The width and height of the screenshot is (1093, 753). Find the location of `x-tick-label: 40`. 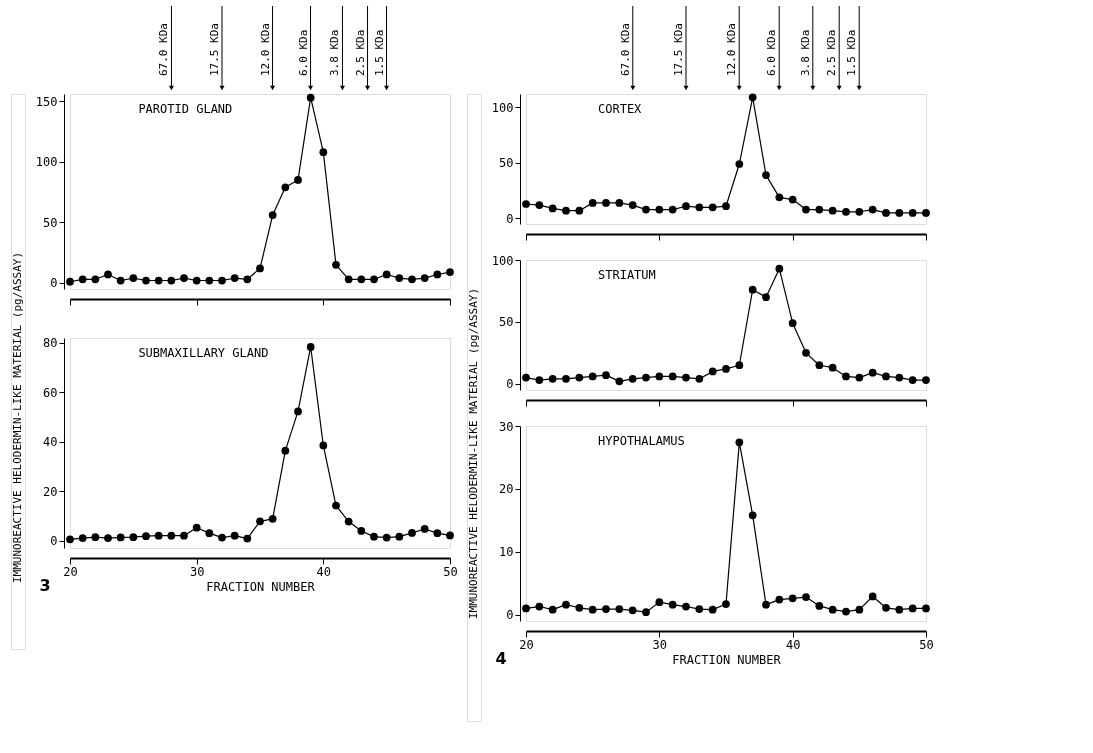

x-tick-label: 40 is located at coordinates (324, 571).